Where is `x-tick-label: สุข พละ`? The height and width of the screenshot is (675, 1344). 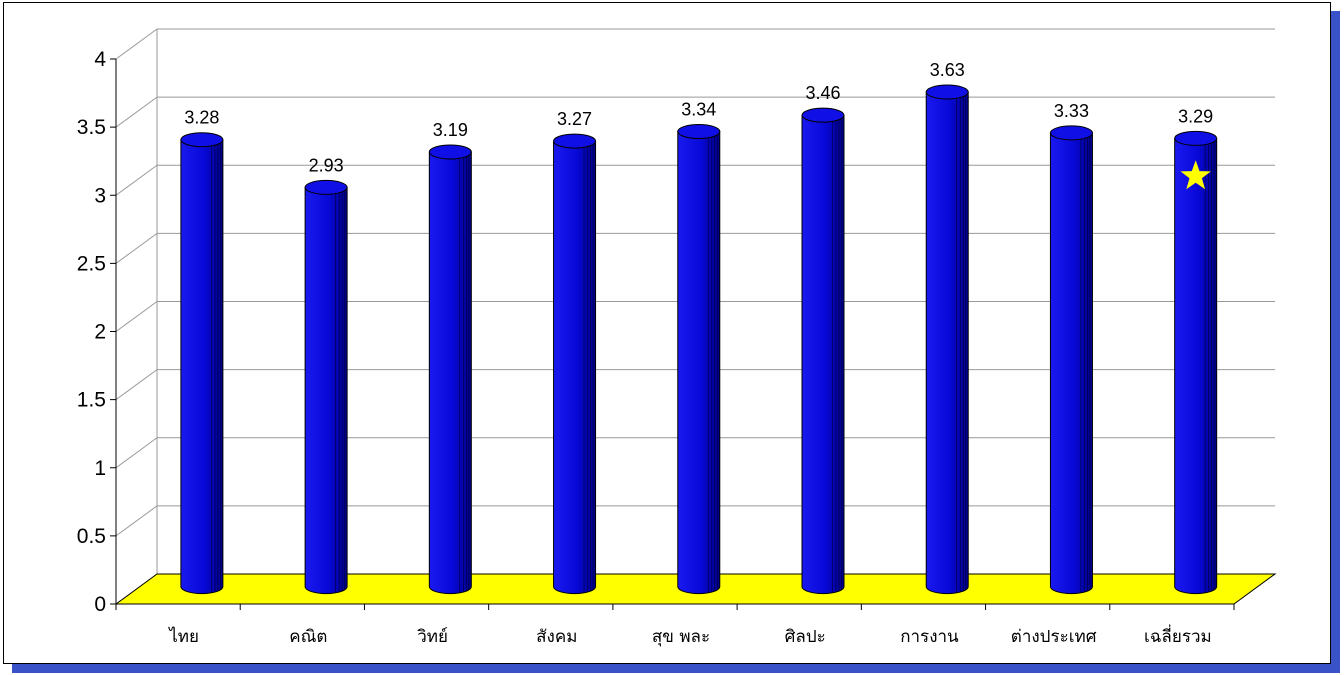
x-tick-label: สุข พละ is located at coordinates (681, 637).